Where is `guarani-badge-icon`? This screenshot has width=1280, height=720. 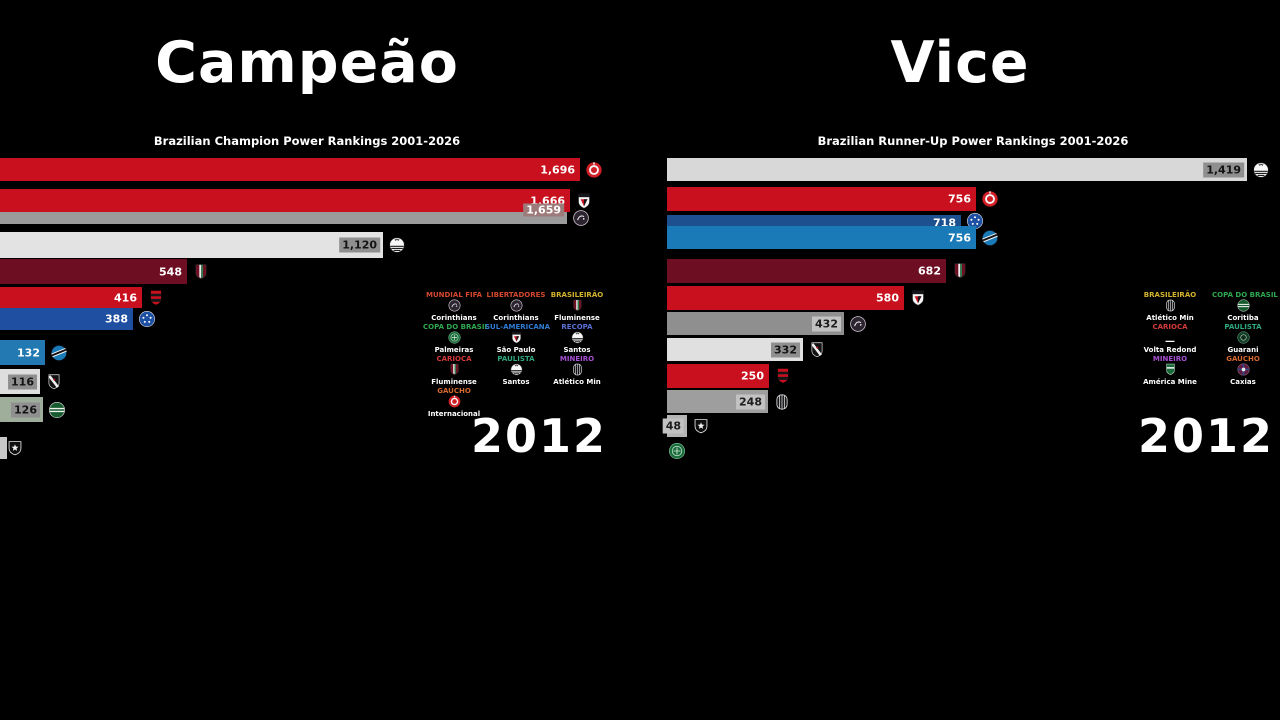
guarani-badge-icon is located at coordinates (1243, 338).